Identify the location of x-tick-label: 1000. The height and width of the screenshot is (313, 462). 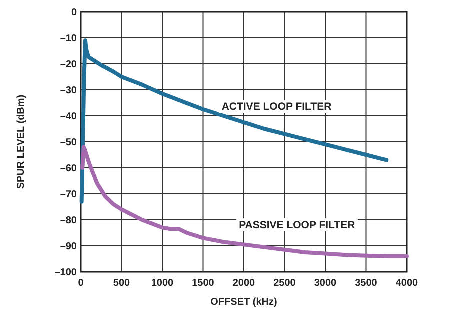
(162, 283).